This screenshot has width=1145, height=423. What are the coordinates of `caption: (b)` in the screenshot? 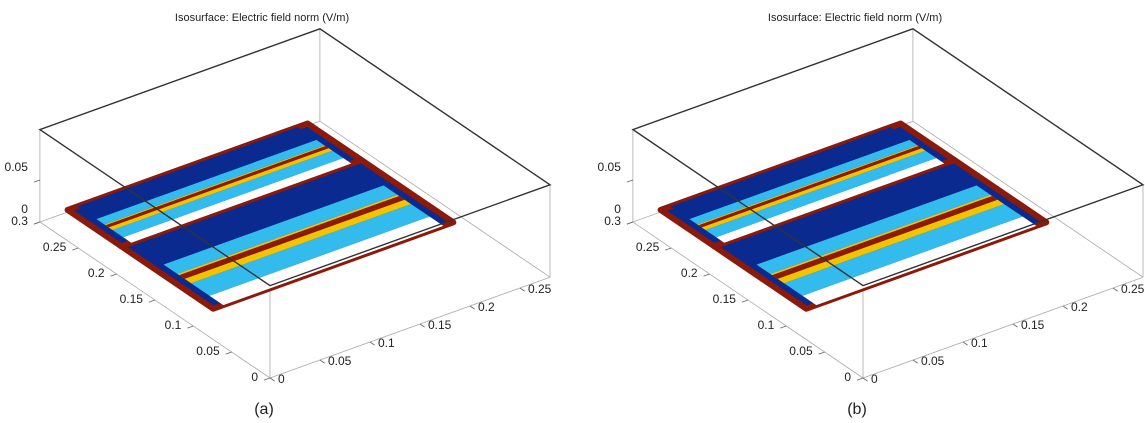 It's located at (857, 409).